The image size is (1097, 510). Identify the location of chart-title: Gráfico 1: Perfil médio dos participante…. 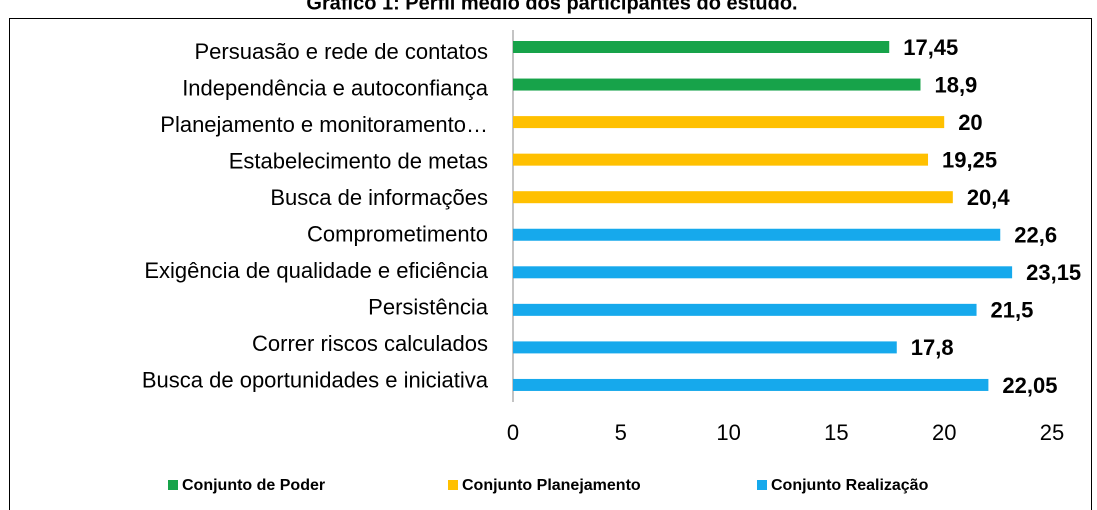
(551, 7).